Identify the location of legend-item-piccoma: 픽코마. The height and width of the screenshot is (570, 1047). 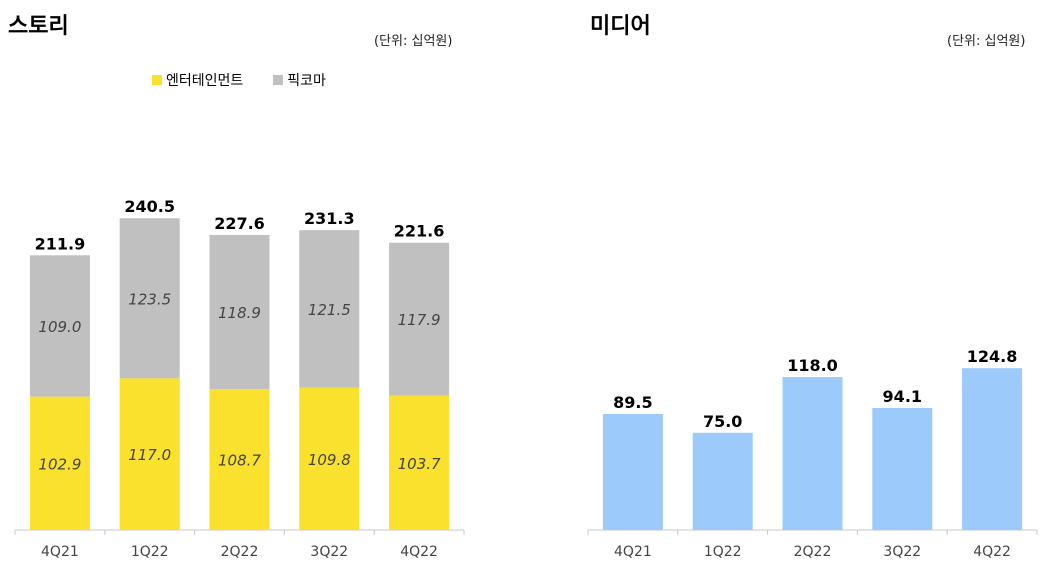
(299, 80).